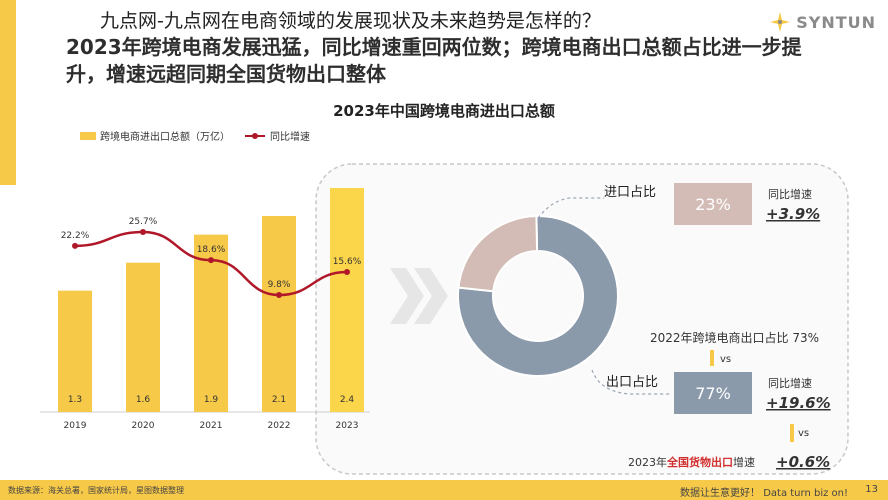 This screenshot has width=888, height=500. What do you see at coordinates (836, 22) in the screenshot?
I see `brand-name: SYNTUN` at bounding box center [836, 22].